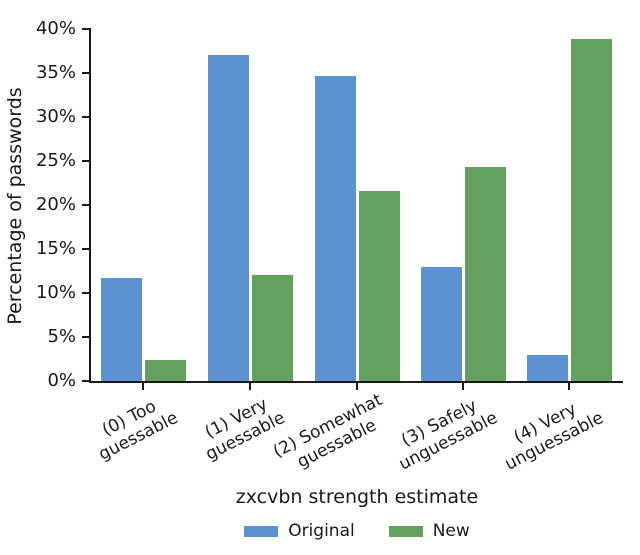 The image size is (640, 555). What do you see at coordinates (261, 531) in the screenshot?
I see `legend-swatch-original-icon` at bounding box center [261, 531].